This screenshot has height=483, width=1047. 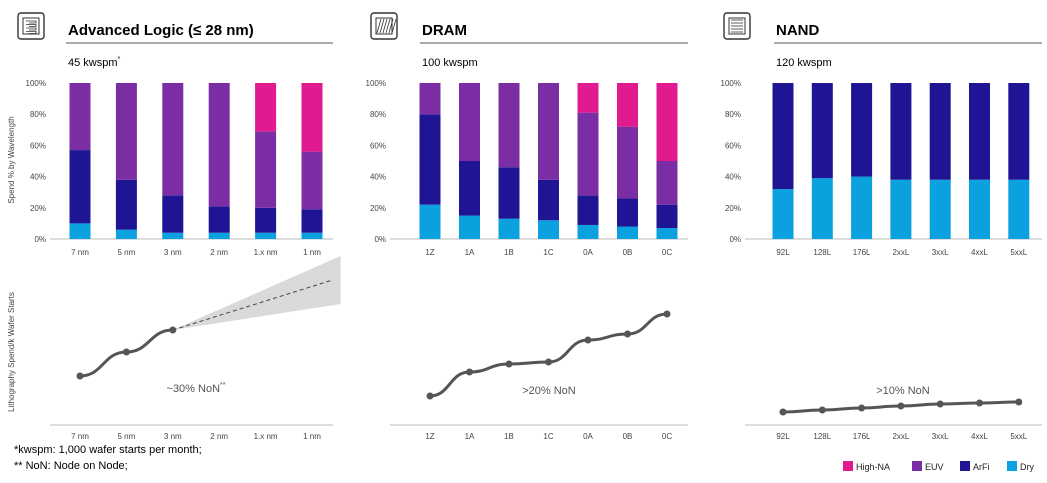 I want to click on panel-1-trend-xtick: 1 nm, so click(x=312, y=436).